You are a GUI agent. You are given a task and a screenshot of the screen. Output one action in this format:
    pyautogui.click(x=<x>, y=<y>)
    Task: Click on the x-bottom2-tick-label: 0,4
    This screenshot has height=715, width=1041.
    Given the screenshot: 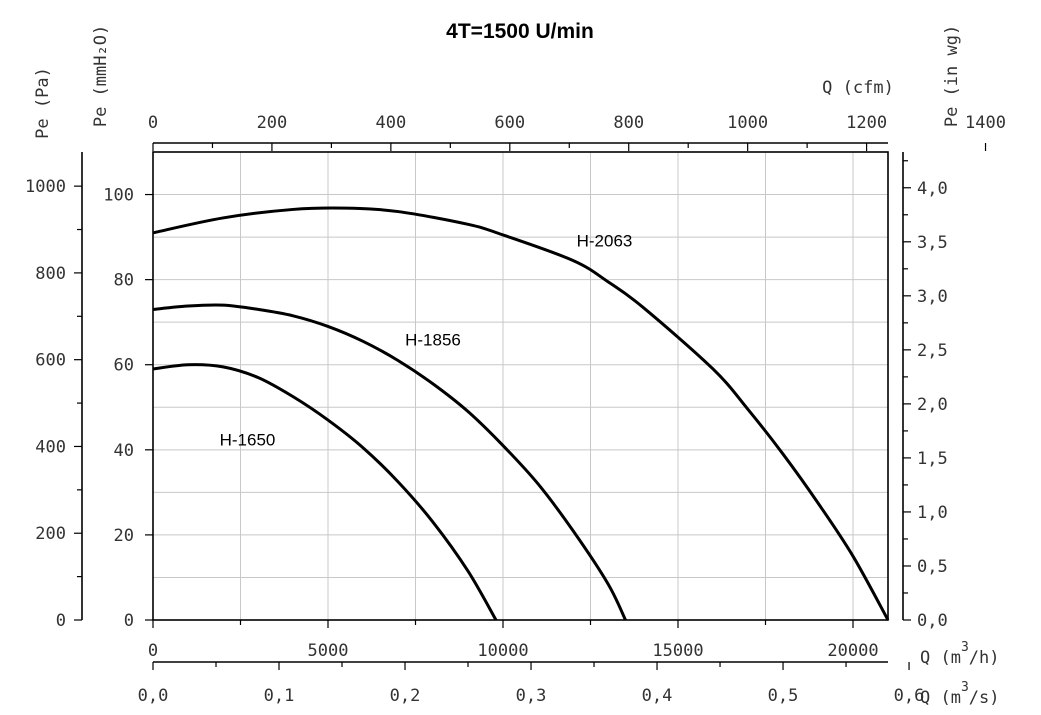 What is the action you would take?
    pyautogui.click(x=657, y=696)
    